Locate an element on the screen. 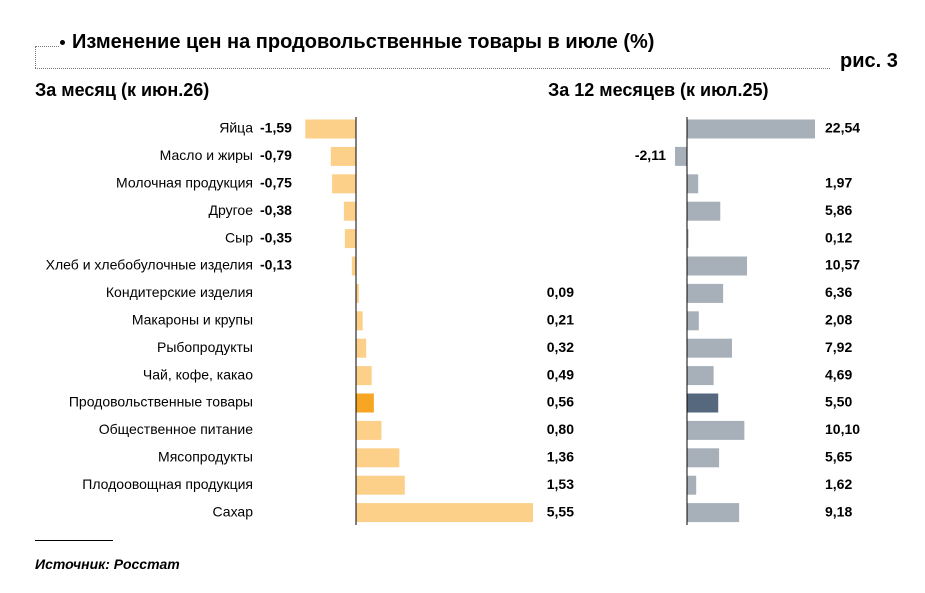 This screenshot has width=925, height=593. value-label-month: 0,49 is located at coordinates (560, 374).